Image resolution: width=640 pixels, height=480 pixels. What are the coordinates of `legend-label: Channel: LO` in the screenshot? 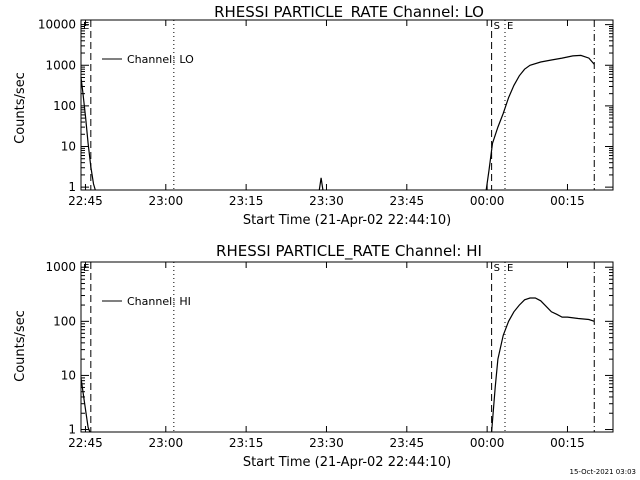 It's located at (160, 59).